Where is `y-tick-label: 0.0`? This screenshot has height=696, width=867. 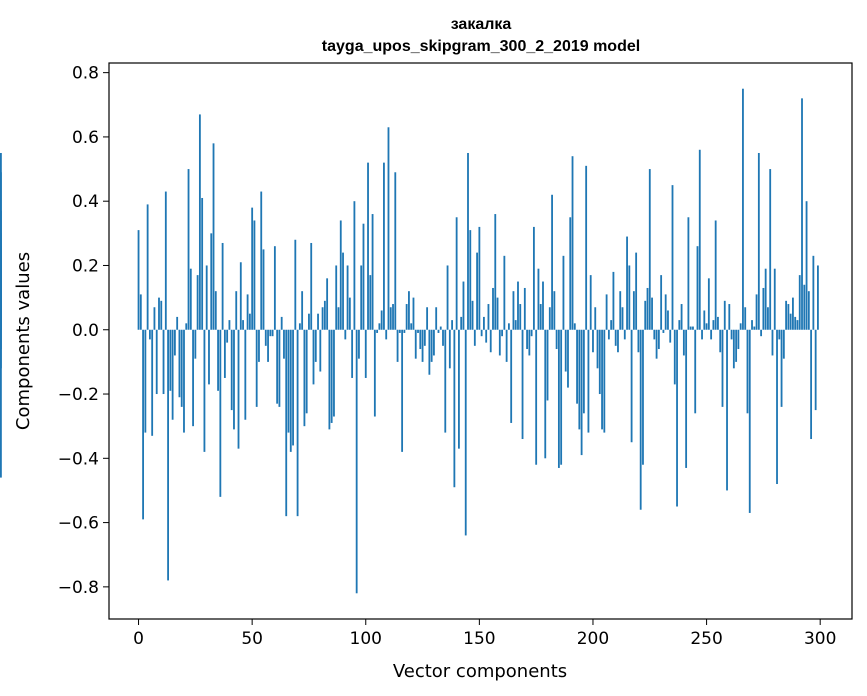
y-tick-label: 0.0 is located at coordinates (85, 331).